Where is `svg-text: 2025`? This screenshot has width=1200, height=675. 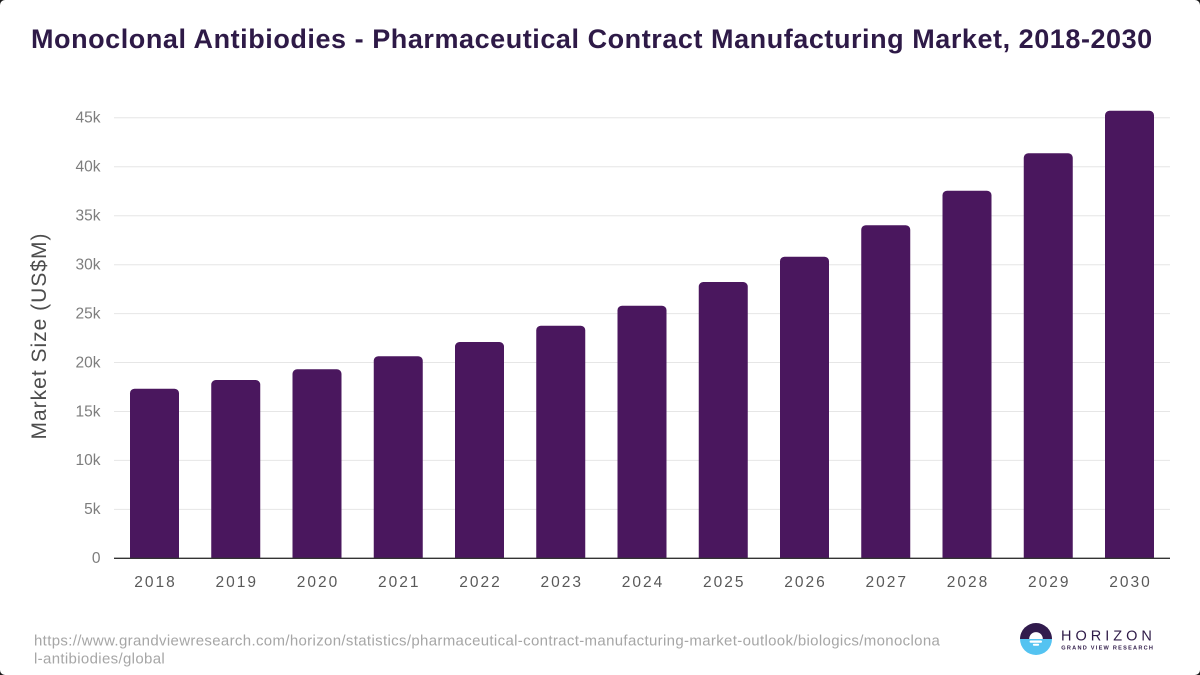 svg-text: 2025 is located at coordinates (724, 582).